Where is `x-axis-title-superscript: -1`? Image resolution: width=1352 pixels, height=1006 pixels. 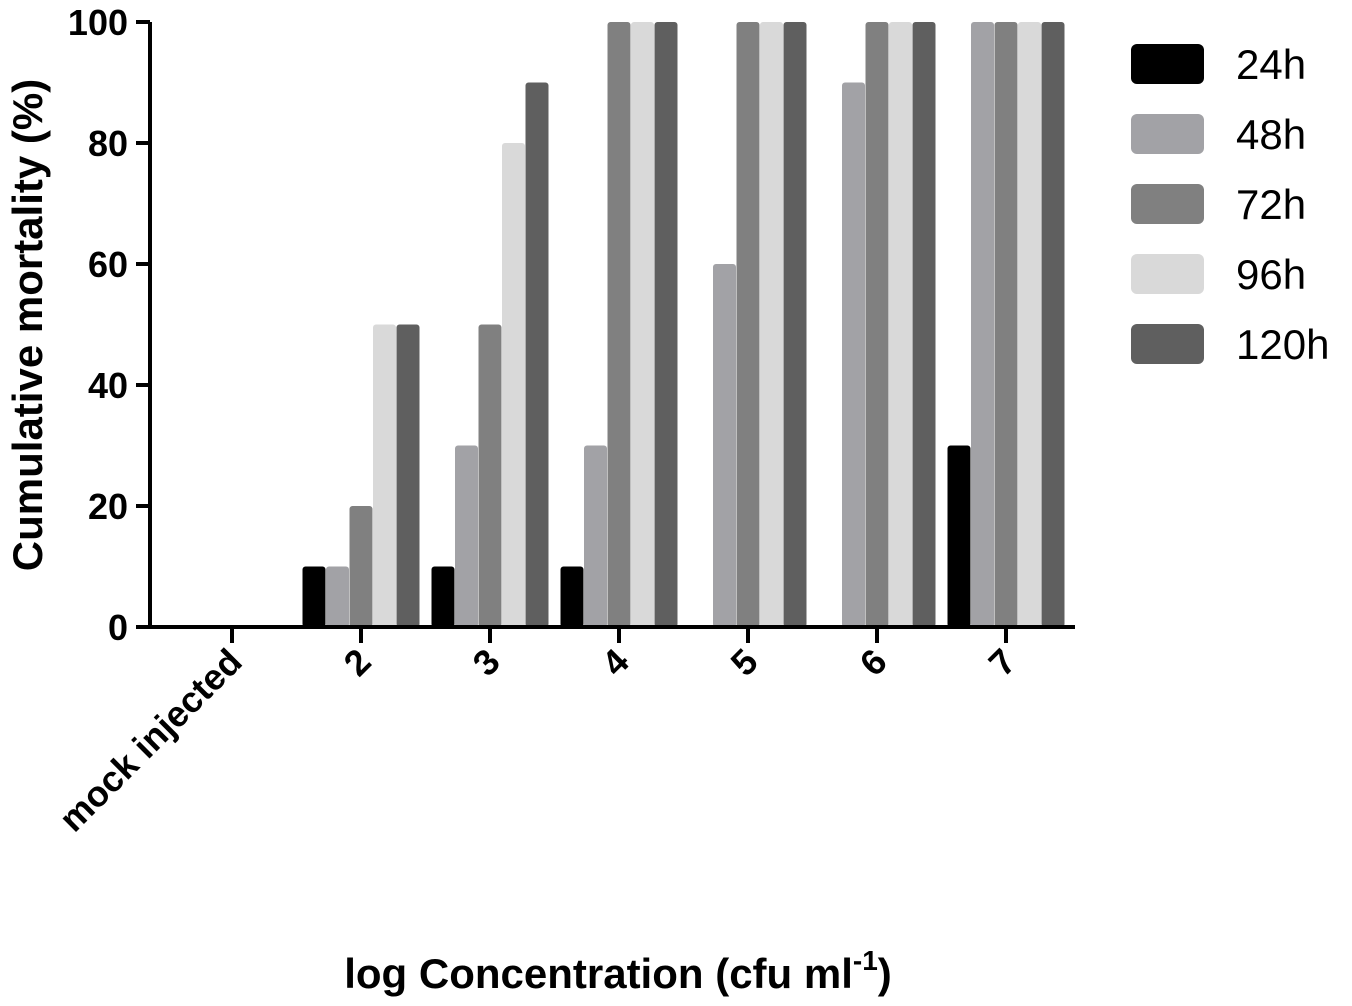 x-axis-title-superscript: -1 is located at coordinates (865, 960).